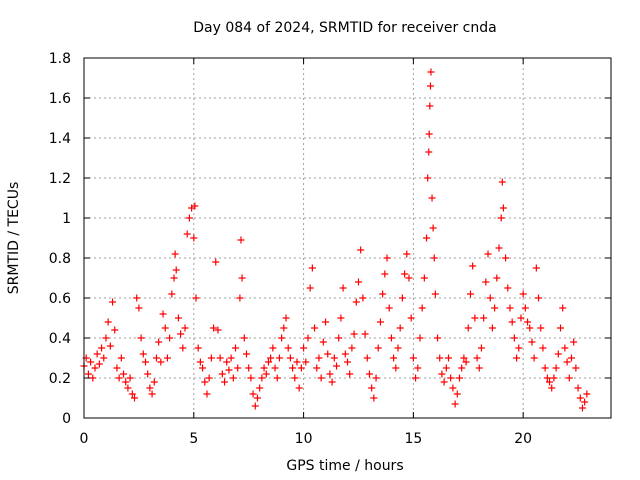 This screenshot has height=480, width=640. I want to click on y-tick-label: 1.8, so click(60, 59).